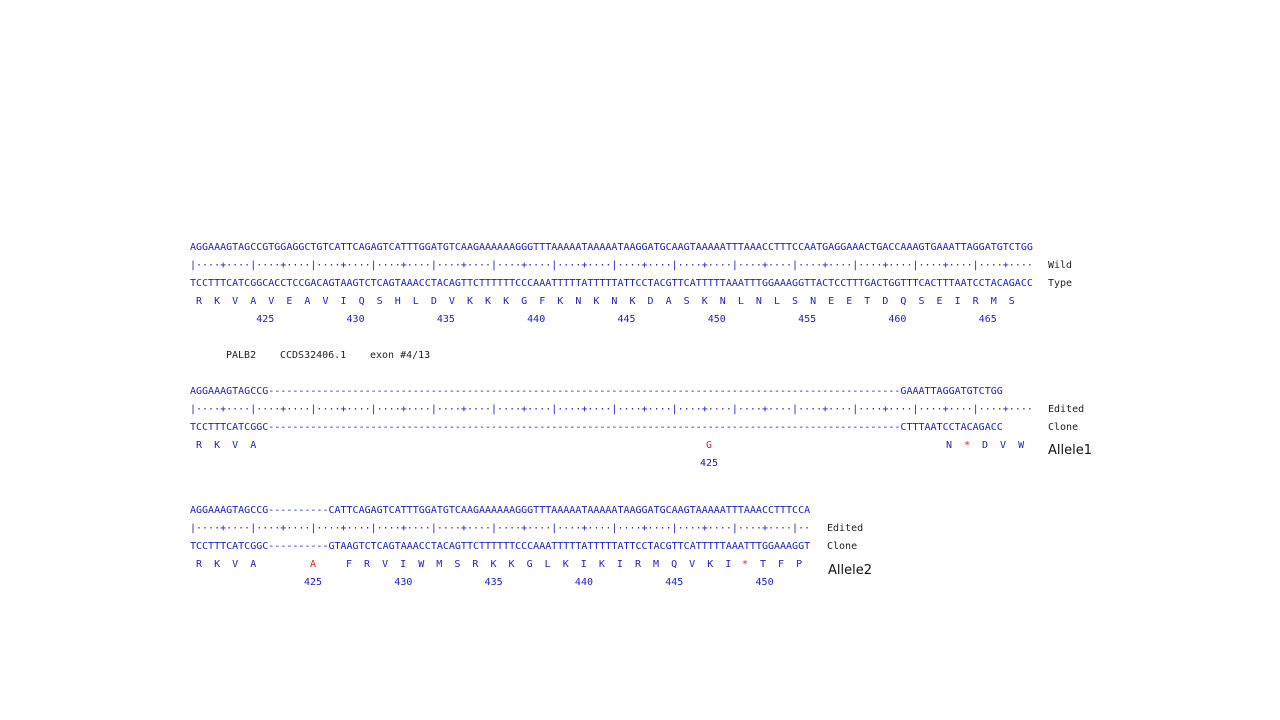 The height and width of the screenshot is (720, 1280). Describe the element at coordinates (745, 564) in the screenshot. I see `allele2-stop-codon: *` at that location.